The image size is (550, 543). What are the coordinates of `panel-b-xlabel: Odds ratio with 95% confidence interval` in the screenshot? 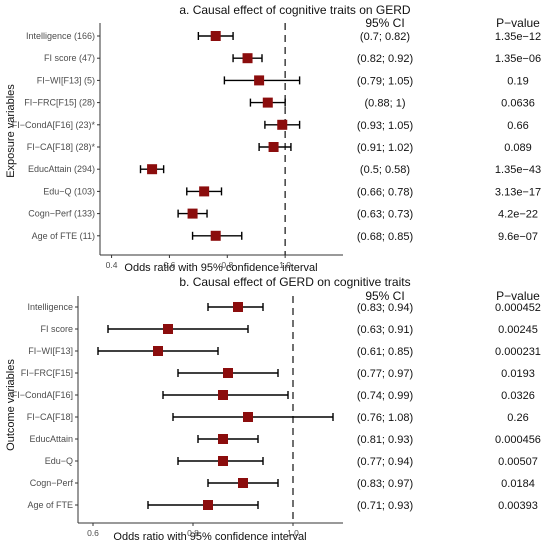 It's located at (209, 537).